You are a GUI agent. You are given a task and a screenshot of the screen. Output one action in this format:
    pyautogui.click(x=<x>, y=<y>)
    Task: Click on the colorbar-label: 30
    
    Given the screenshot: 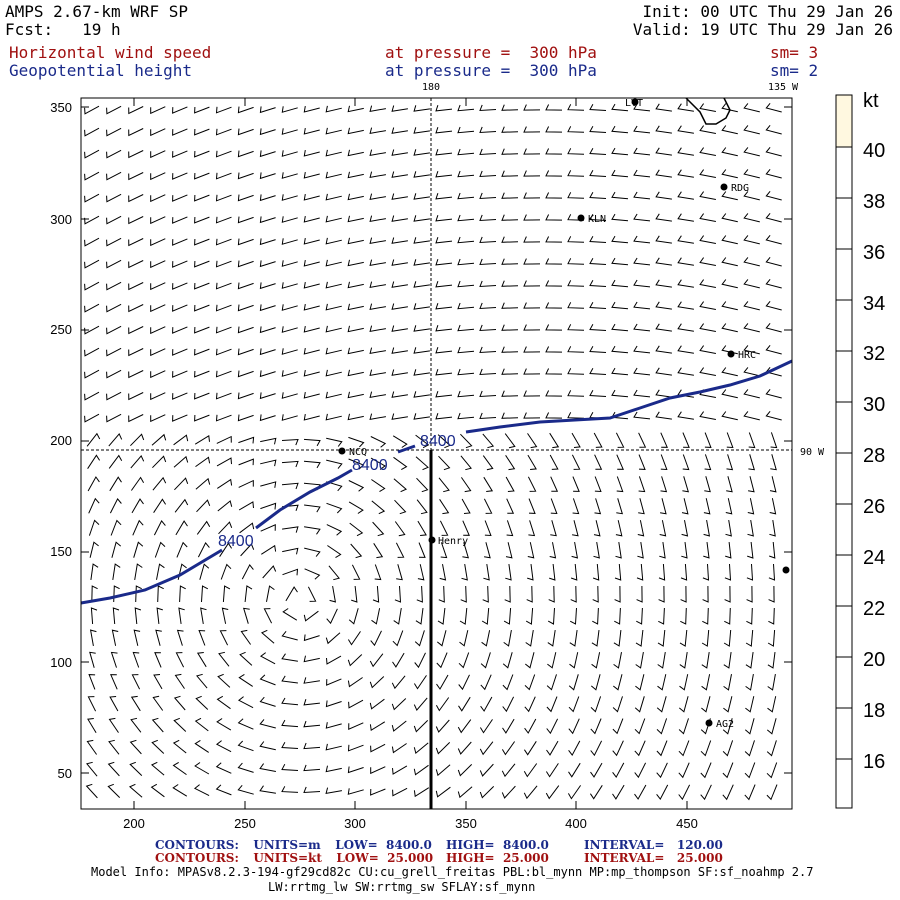 What is the action you would take?
    pyautogui.click(x=874, y=405)
    